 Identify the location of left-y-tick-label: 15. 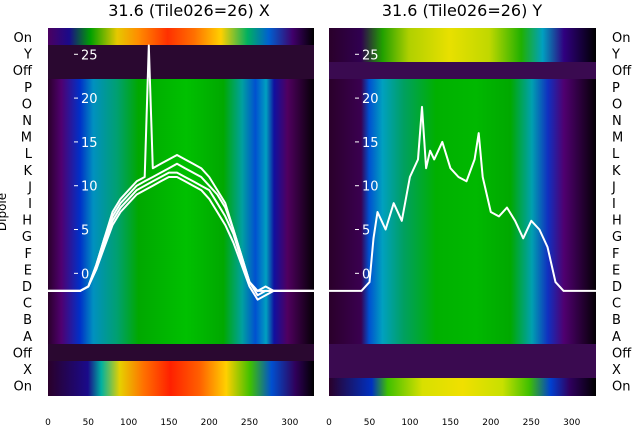
(89, 143).